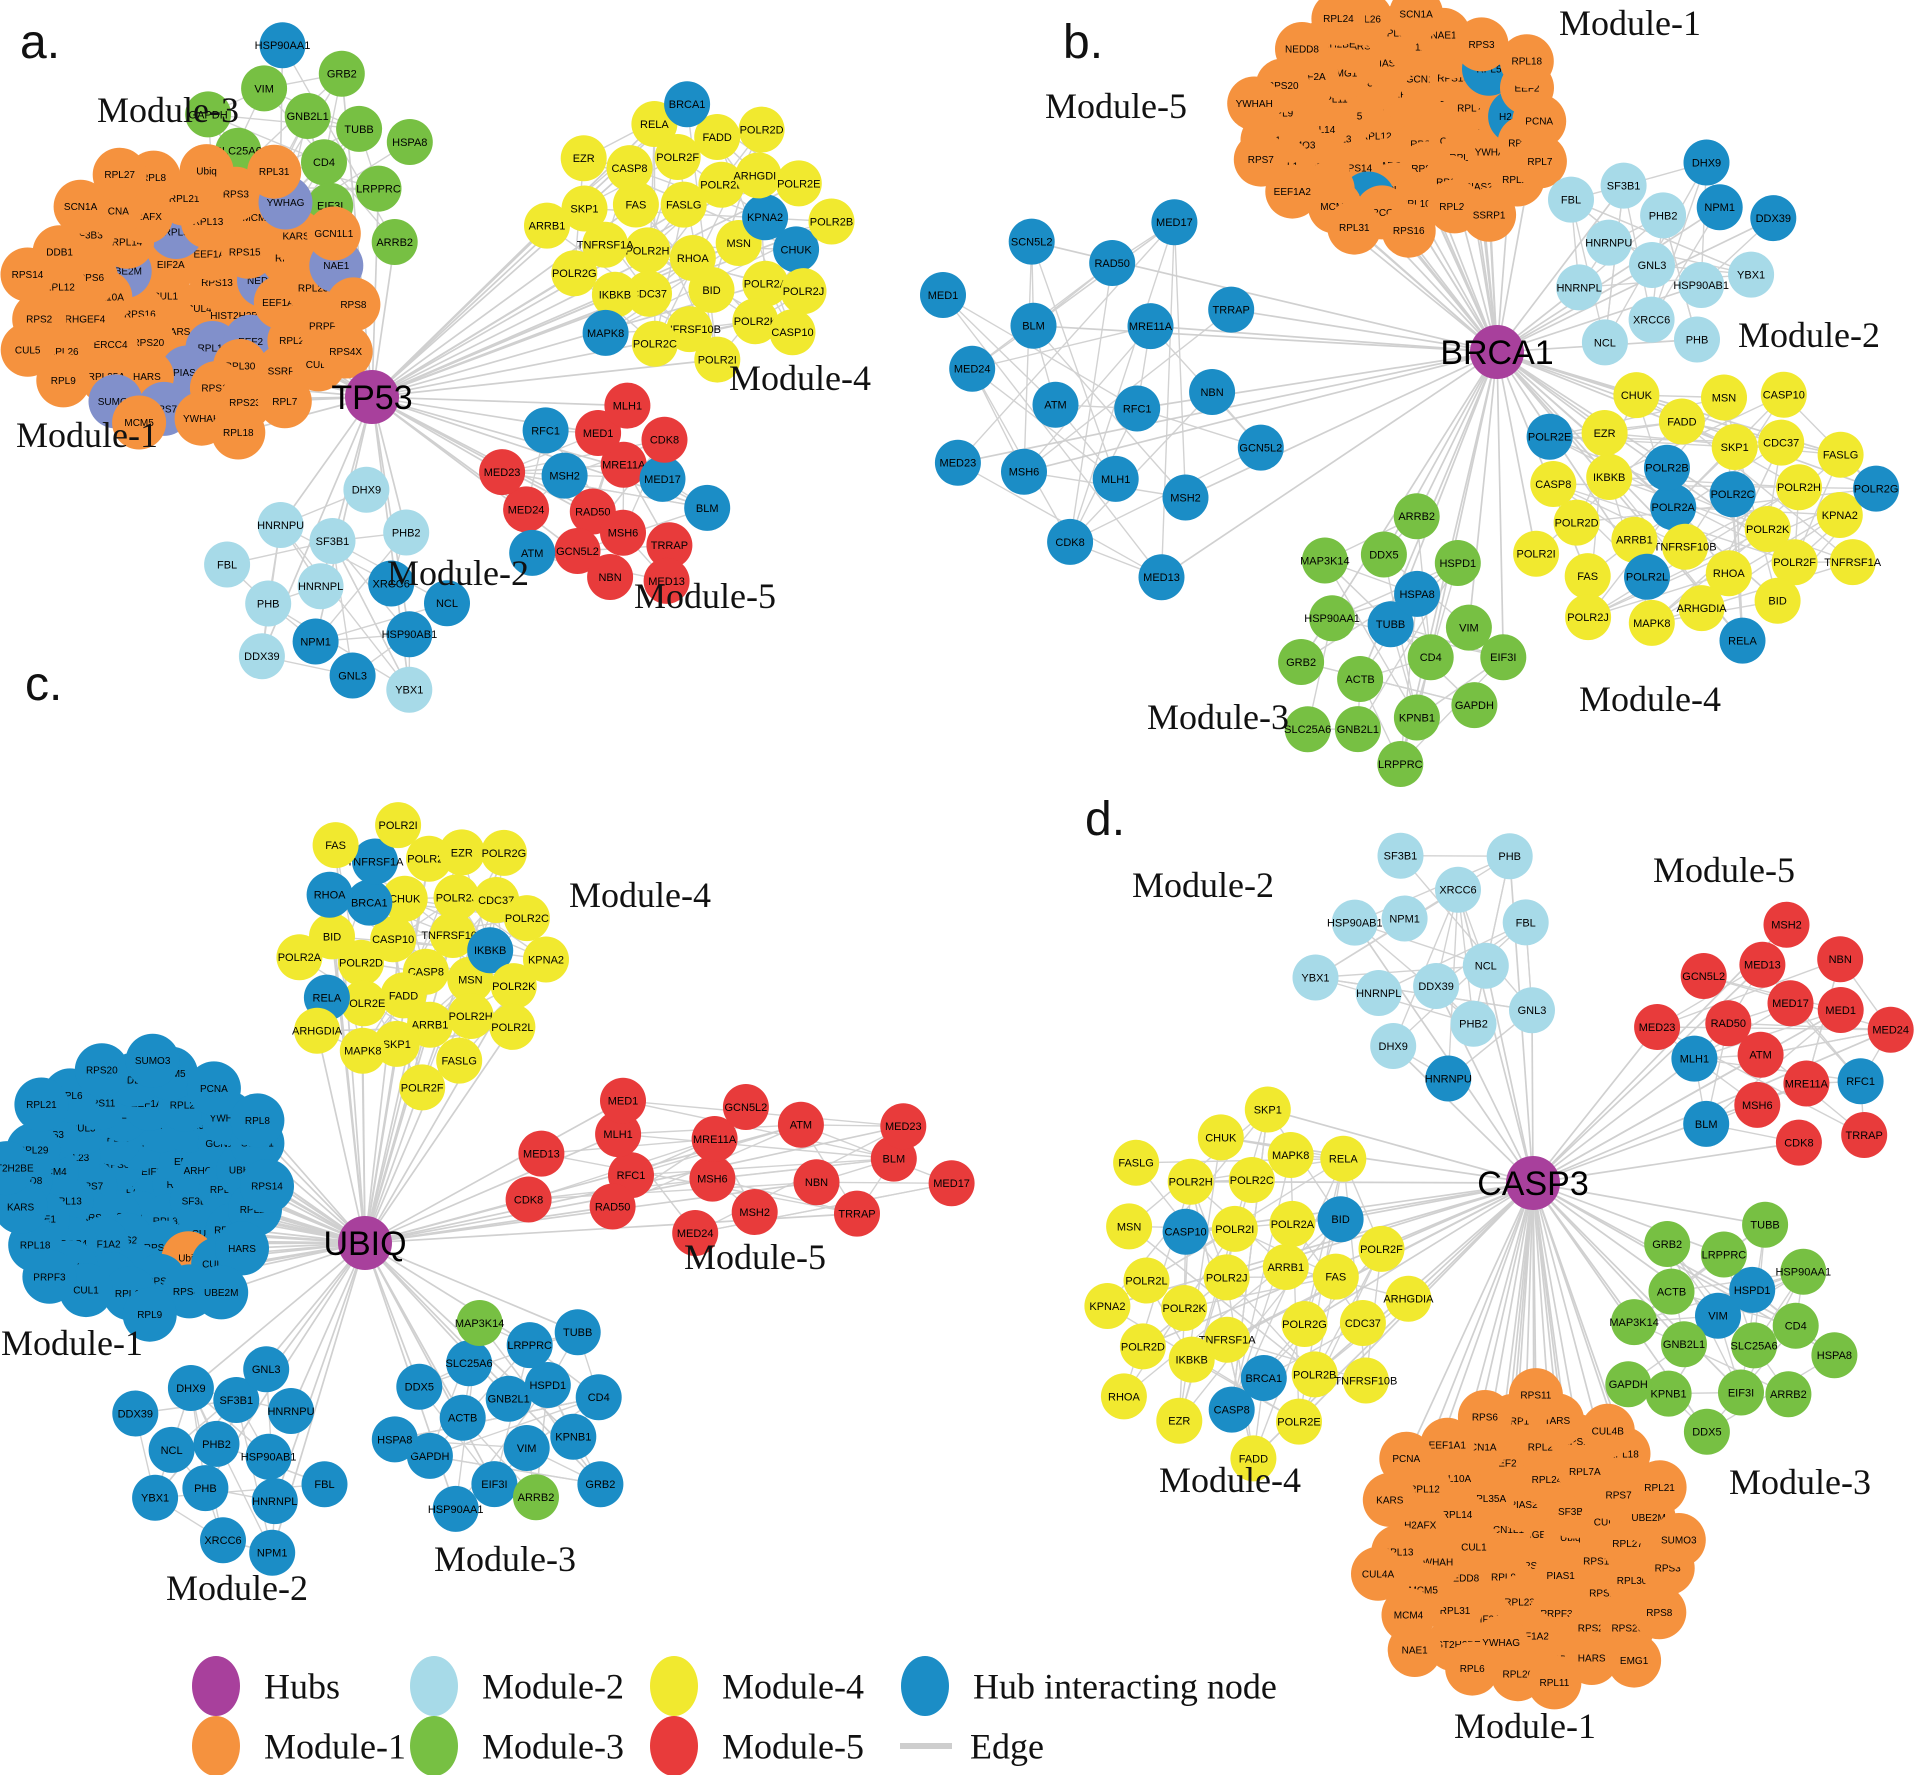 The height and width of the screenshot is (1775, 1923). What do you see at coordinates (1659, 1488) in the screenshot?
I see `gene-label: RPL21` at bounding box center [1659, 1488].